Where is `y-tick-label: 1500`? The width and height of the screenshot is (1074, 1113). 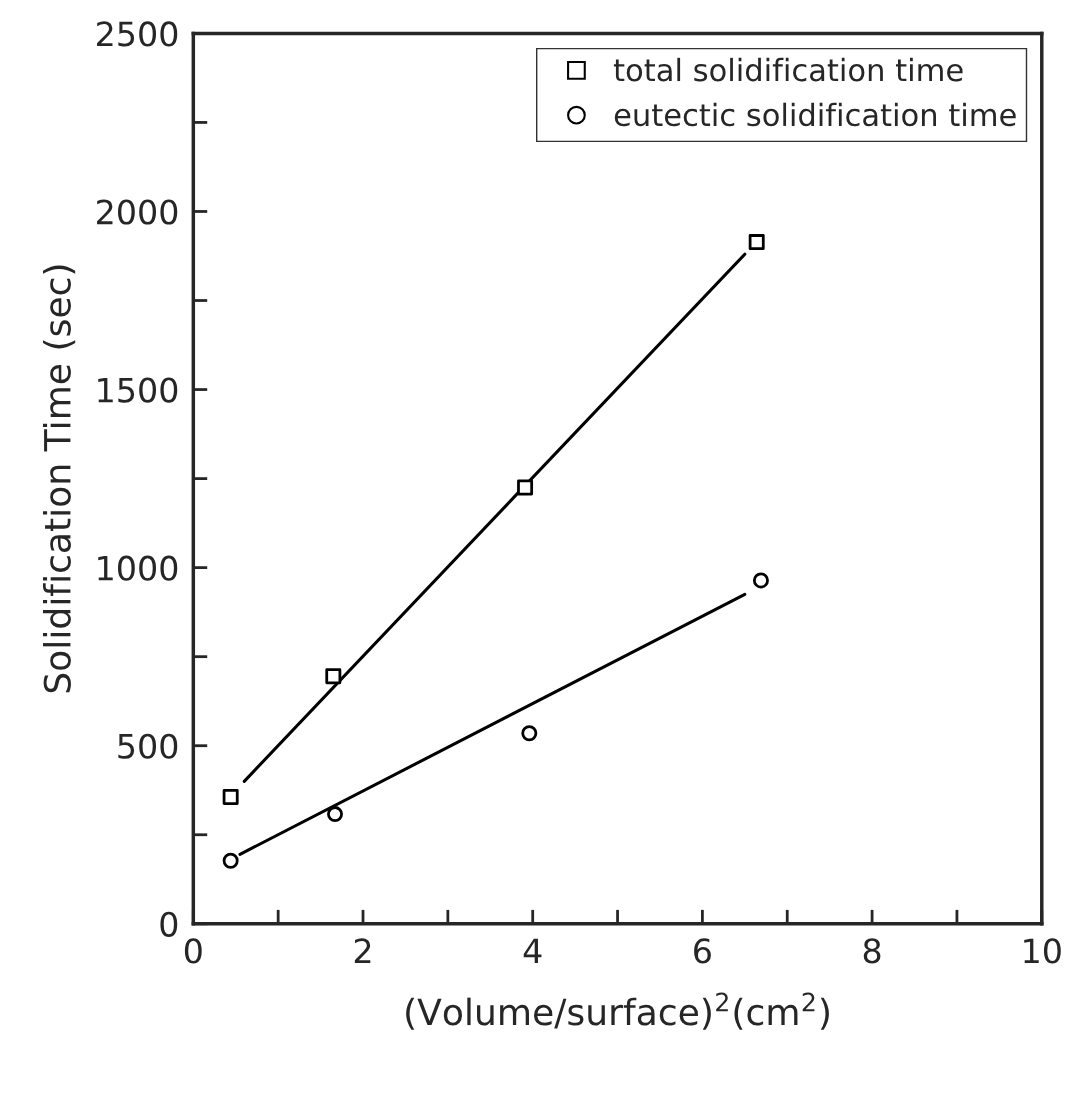 y-tick-label: 1500 is located at coordinates (138, 390).